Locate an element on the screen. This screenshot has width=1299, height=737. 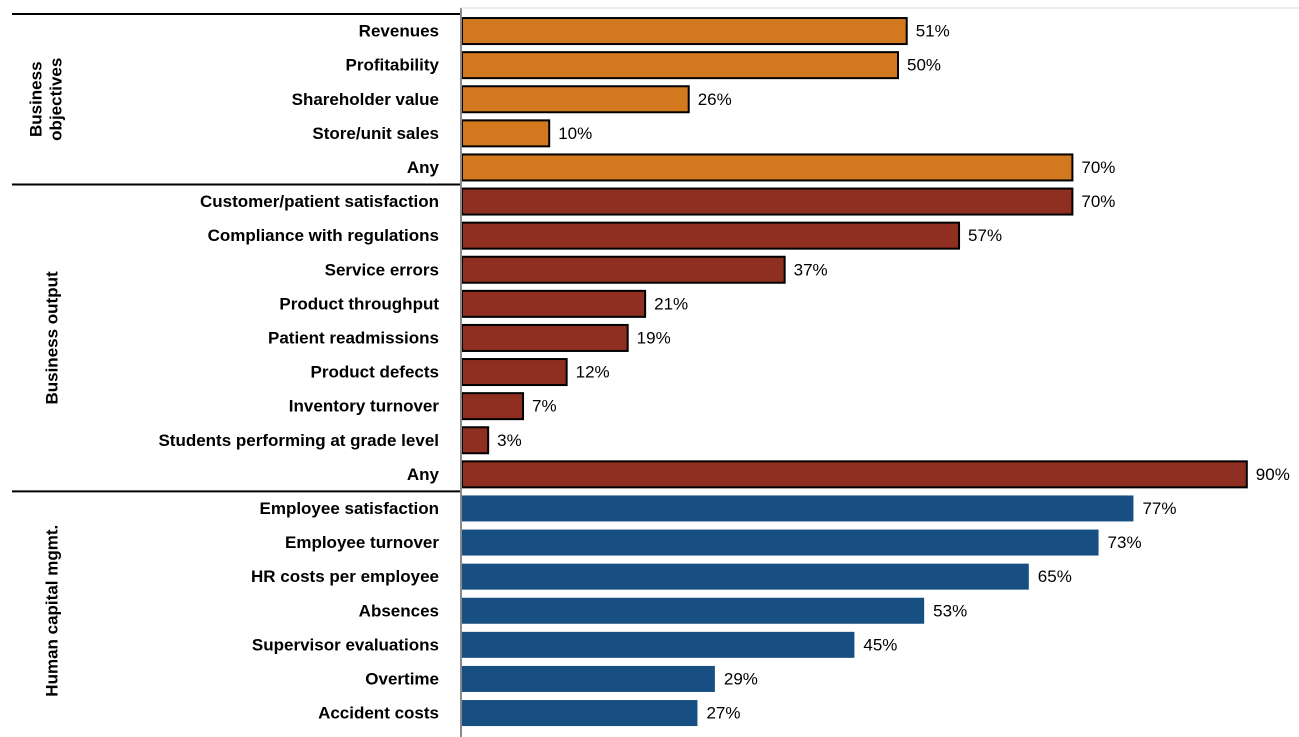
category-label: Store/unit sales is located at coordinates (375, 133).